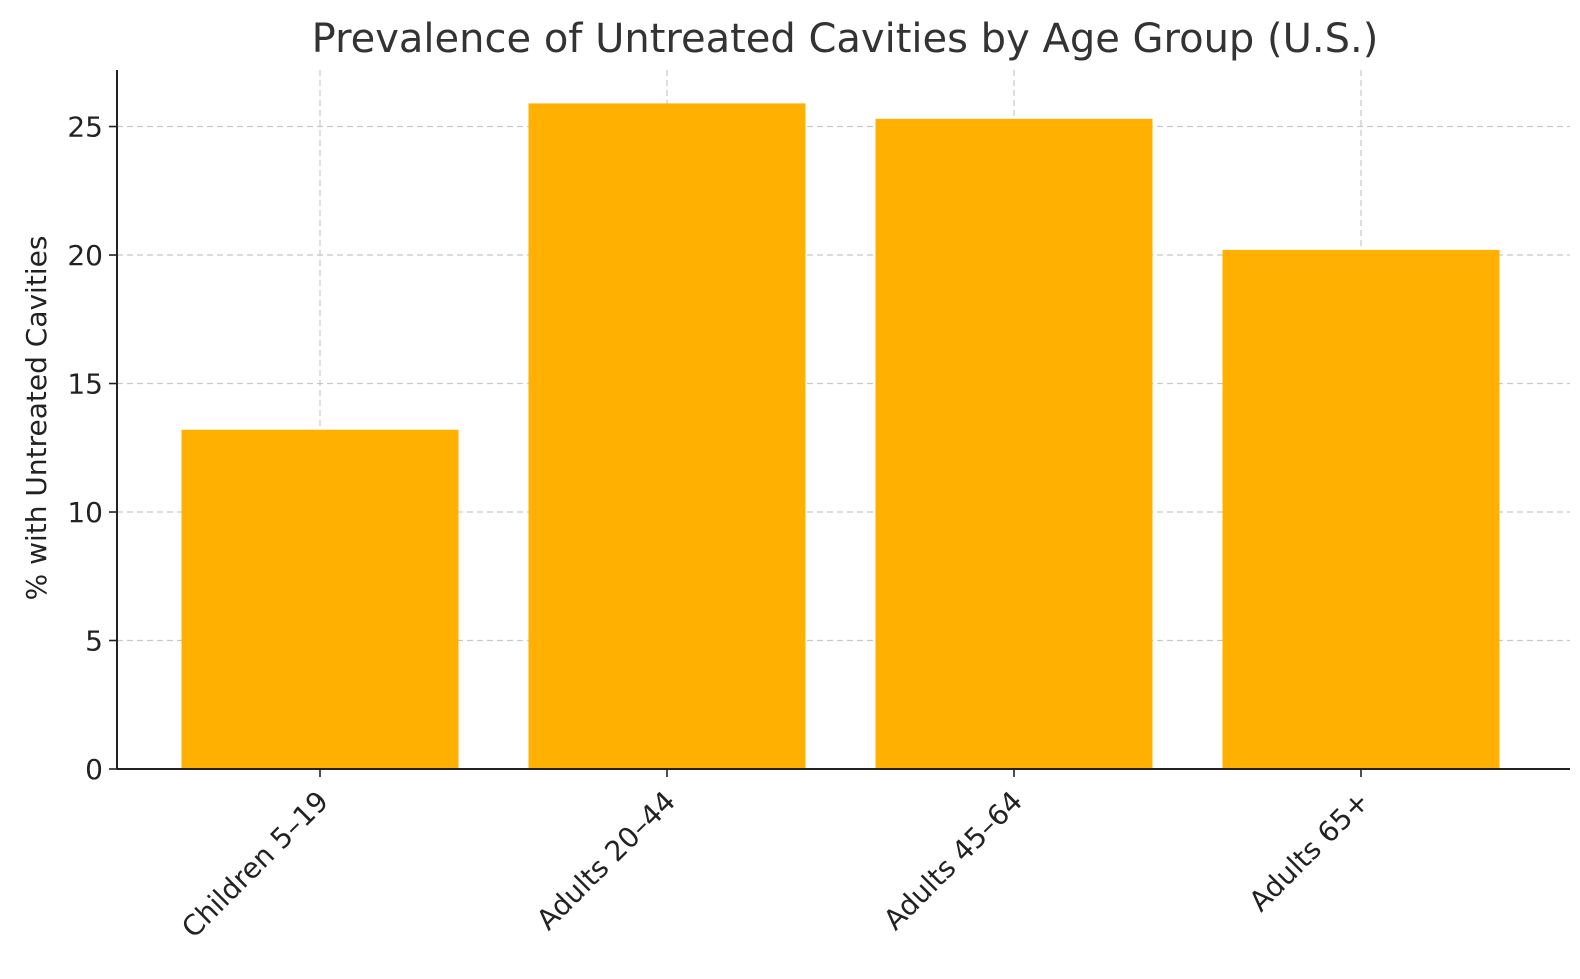  Describe the element at coordinates (85, 255) in the screenshot. I see `y-tick-label: 20` at that location.